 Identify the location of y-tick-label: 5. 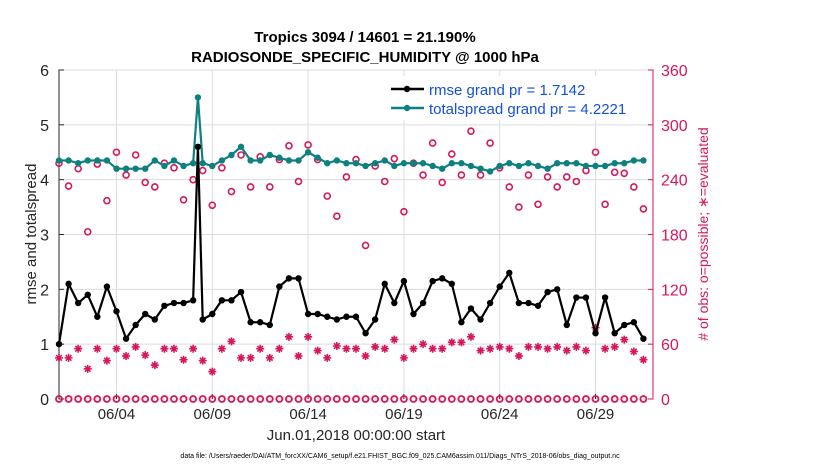
(44, 126).